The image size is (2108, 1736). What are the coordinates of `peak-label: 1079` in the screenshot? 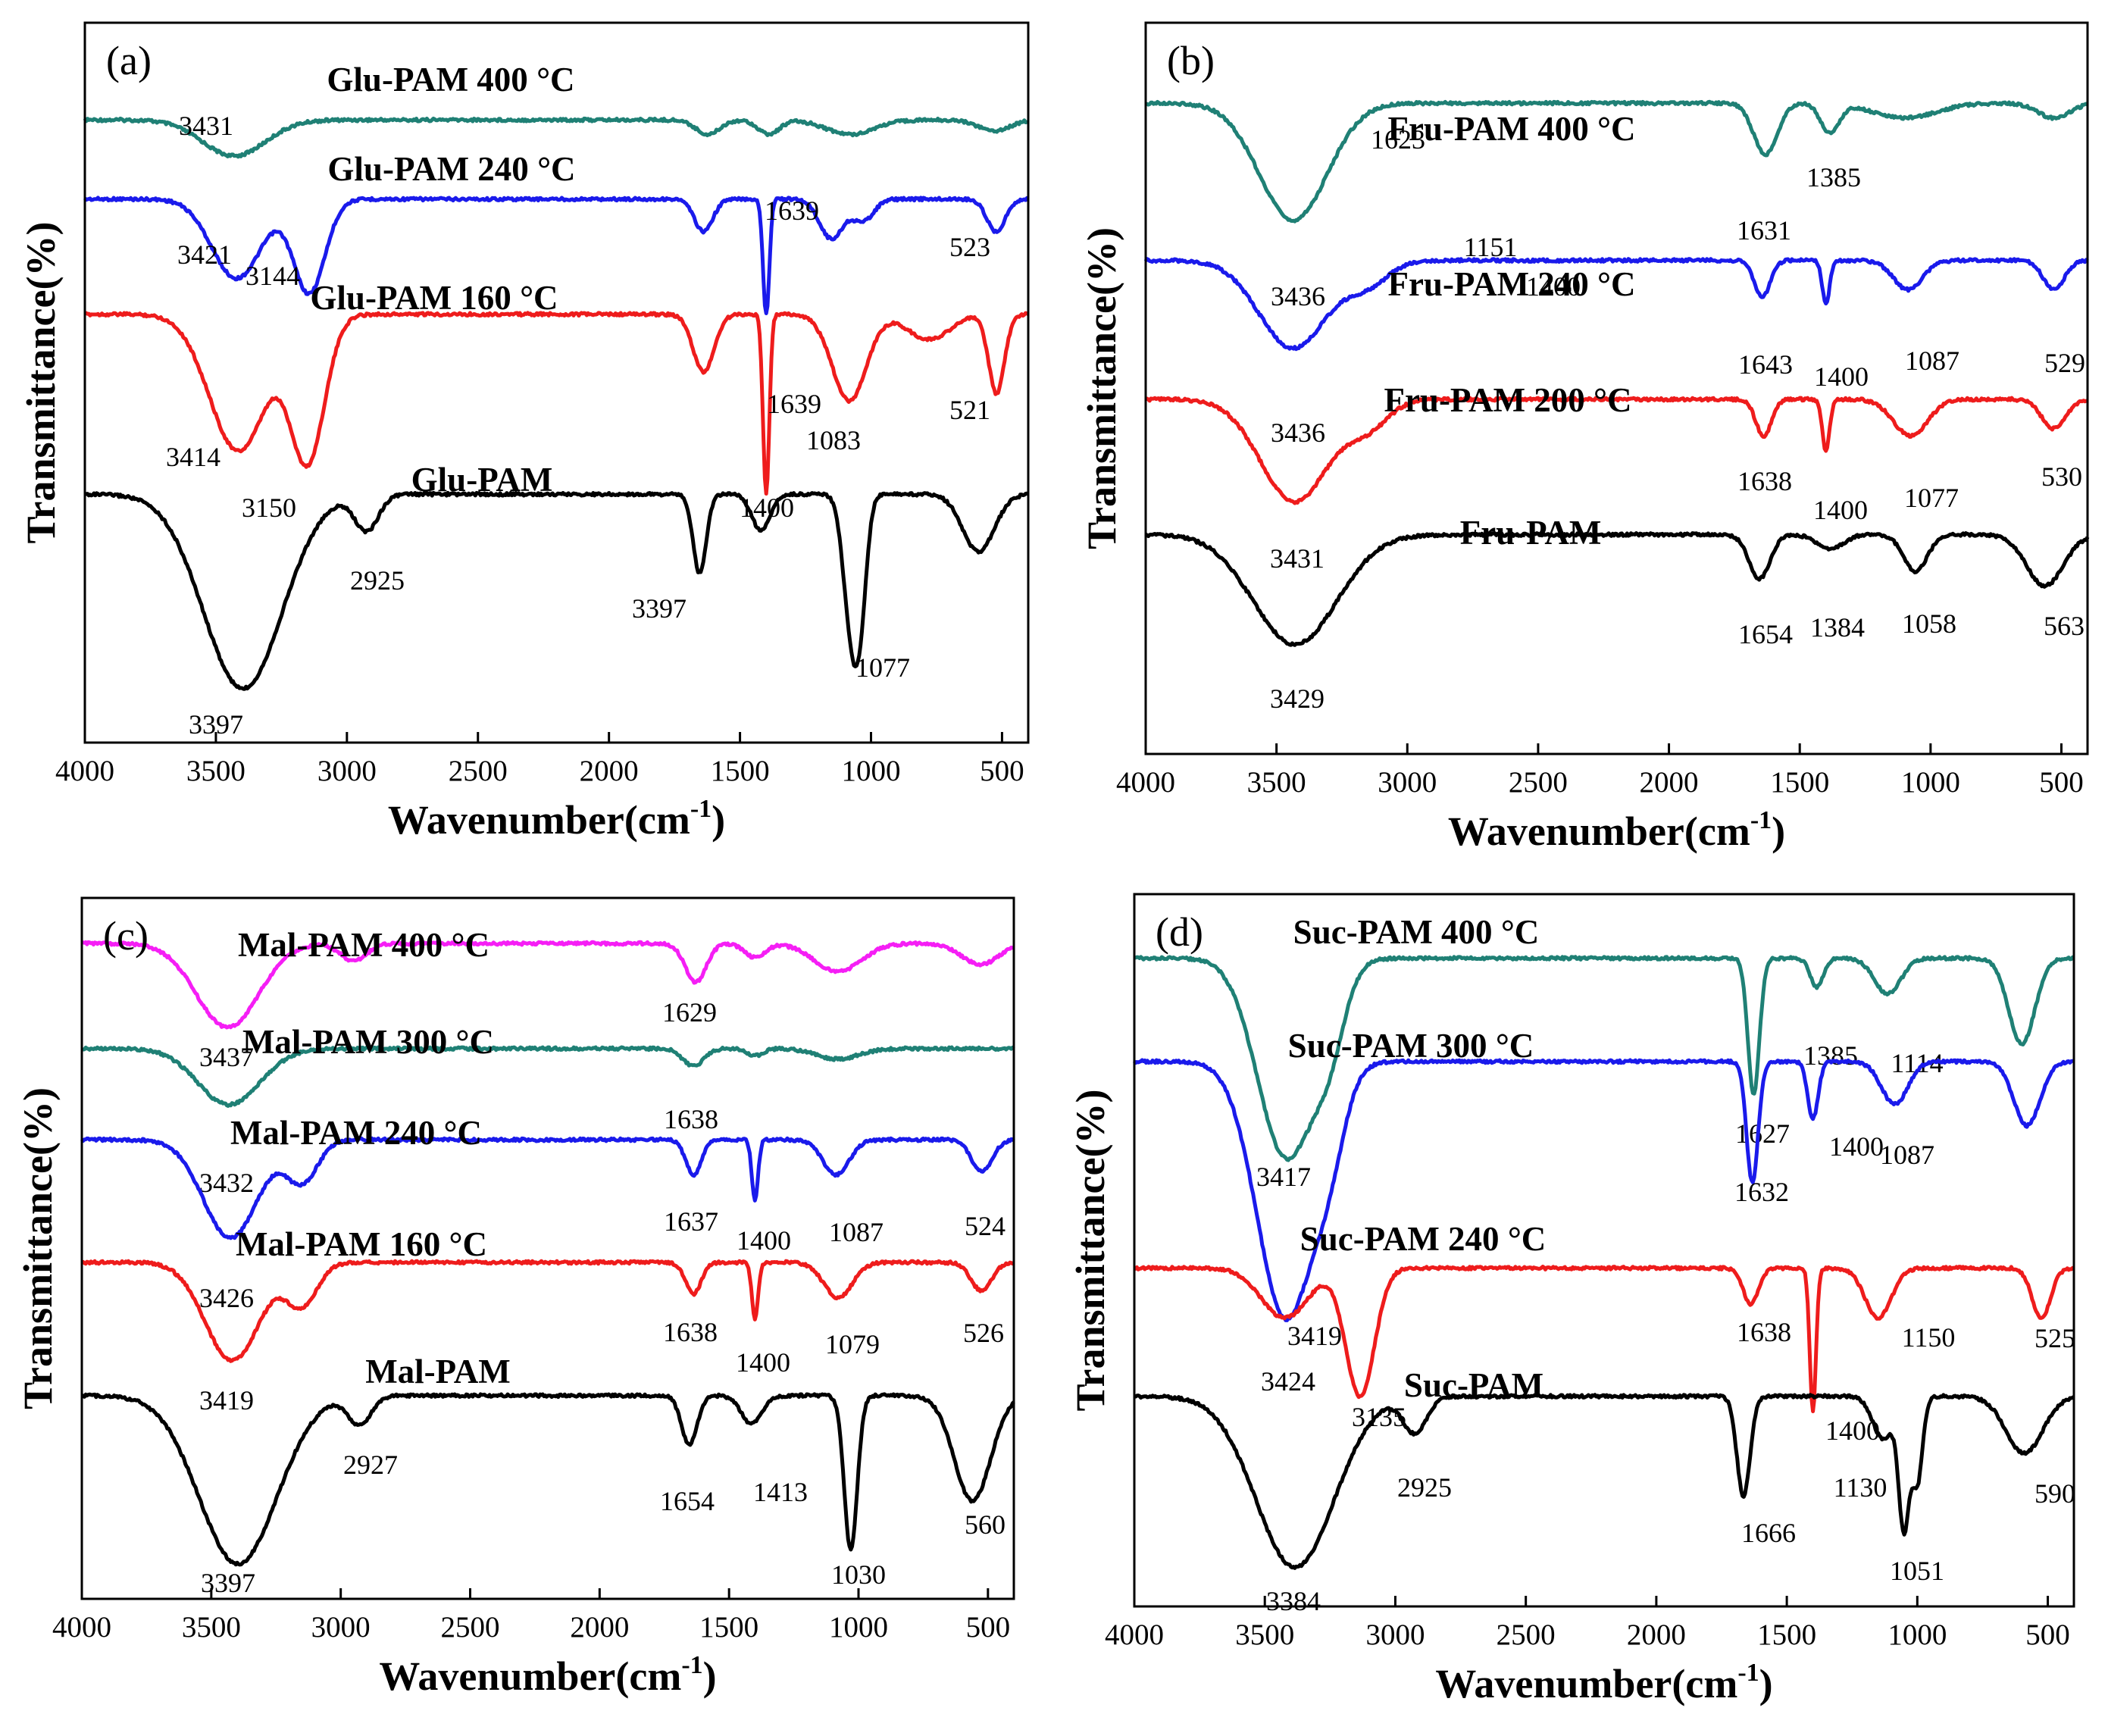 It's located at (853, 1344).